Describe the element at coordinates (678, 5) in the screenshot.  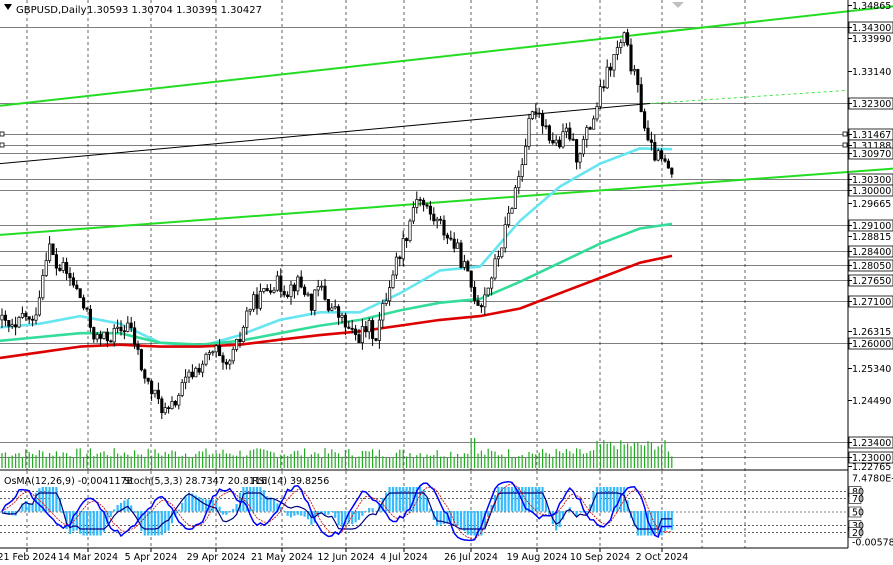
I see `scroll-marker-icon` at that location.